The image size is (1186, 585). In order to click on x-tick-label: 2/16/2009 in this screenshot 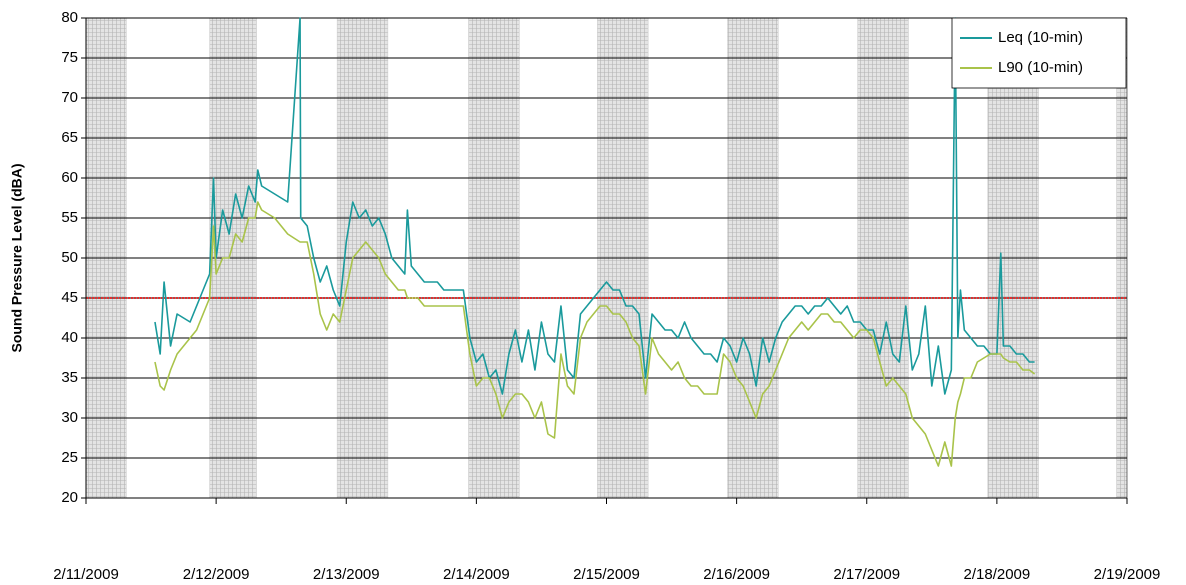, I will do `click(736, 574)`.